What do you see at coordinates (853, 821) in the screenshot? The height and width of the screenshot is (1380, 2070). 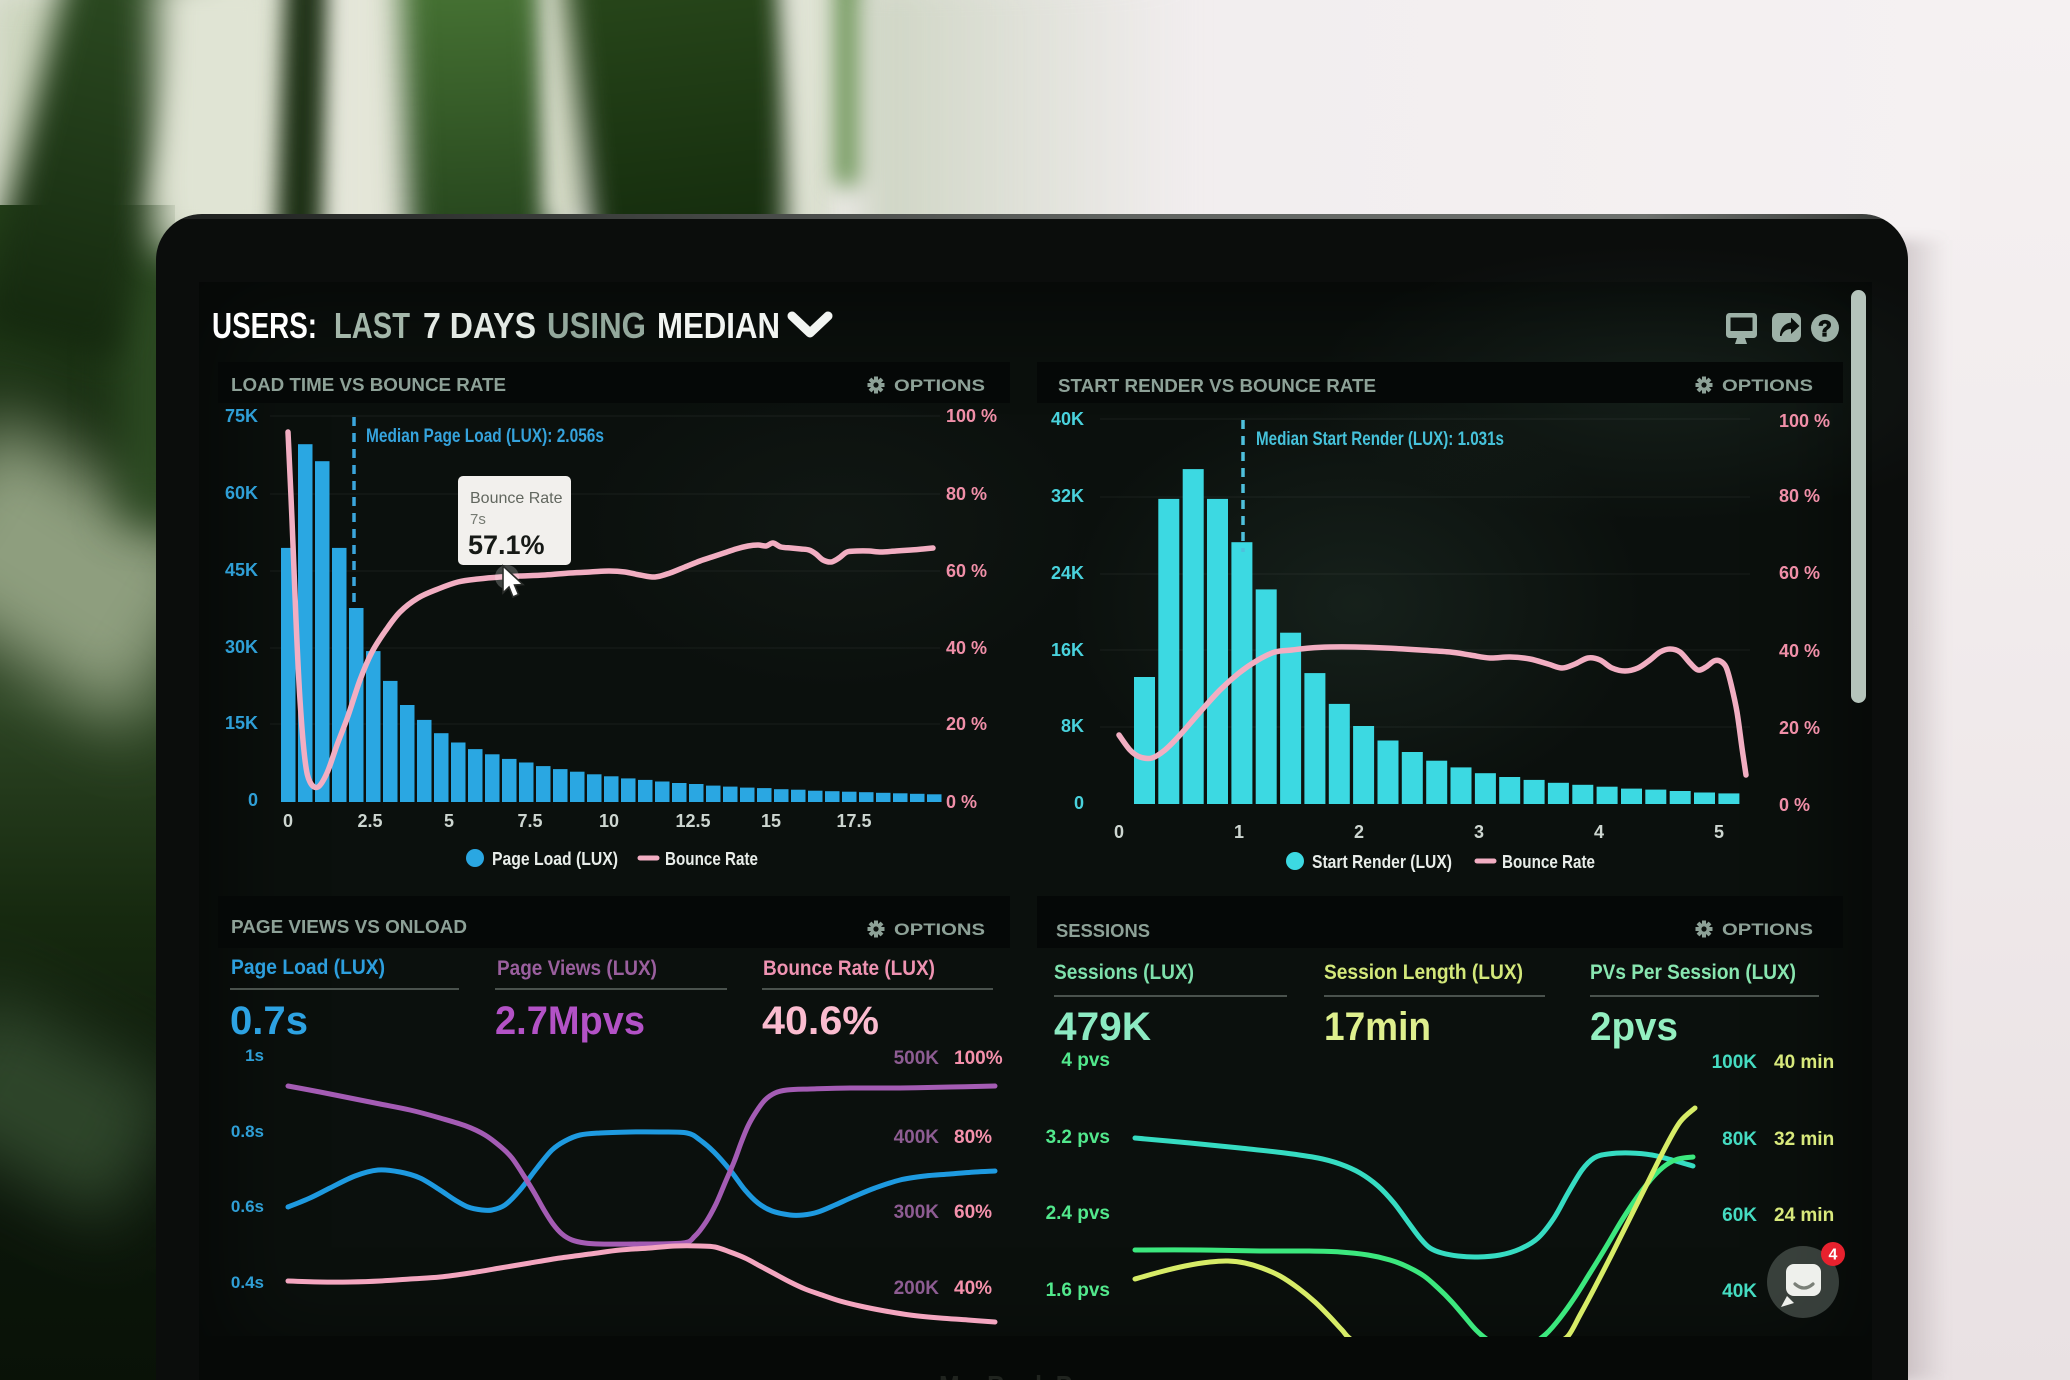 I see `svg-text: 17.5` at bounding box center [853, 821].